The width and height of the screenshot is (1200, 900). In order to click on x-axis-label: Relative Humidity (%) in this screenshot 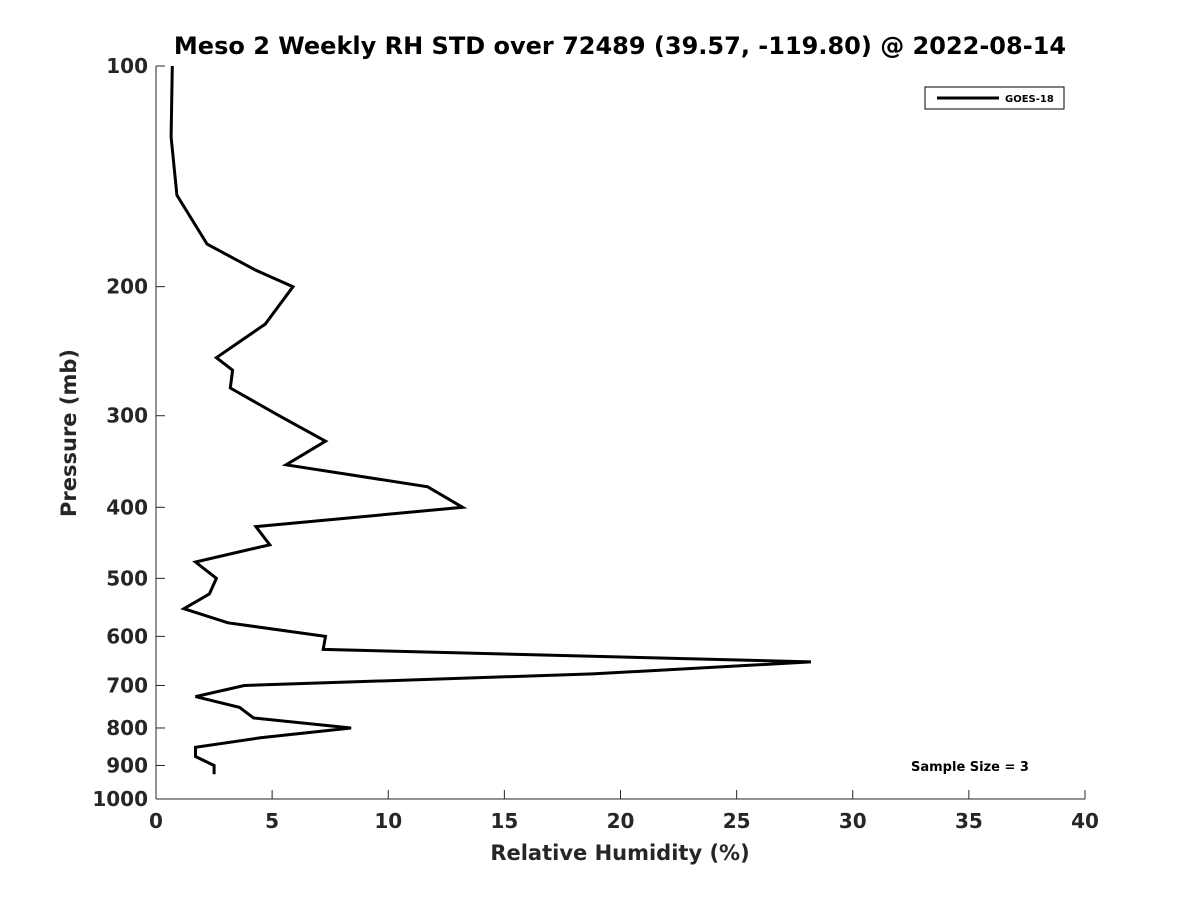, I will do `click(619, 853)`.